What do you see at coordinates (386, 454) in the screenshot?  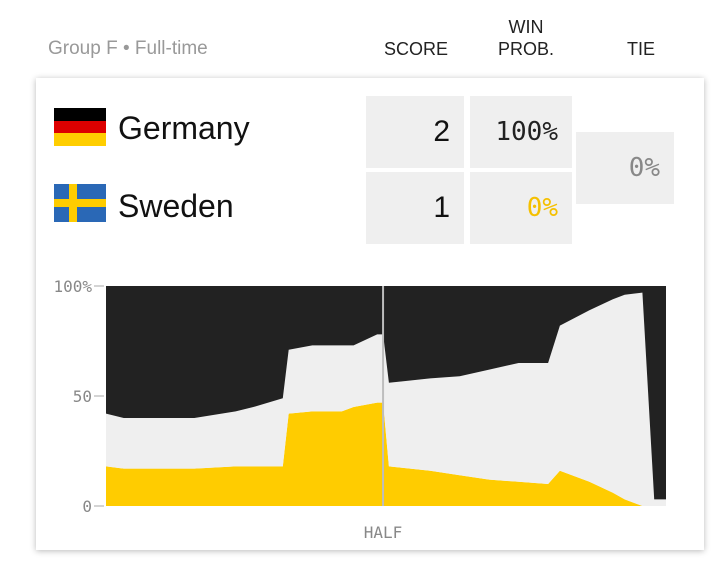 I see `area-sweden` at bounding box center [386, 454].